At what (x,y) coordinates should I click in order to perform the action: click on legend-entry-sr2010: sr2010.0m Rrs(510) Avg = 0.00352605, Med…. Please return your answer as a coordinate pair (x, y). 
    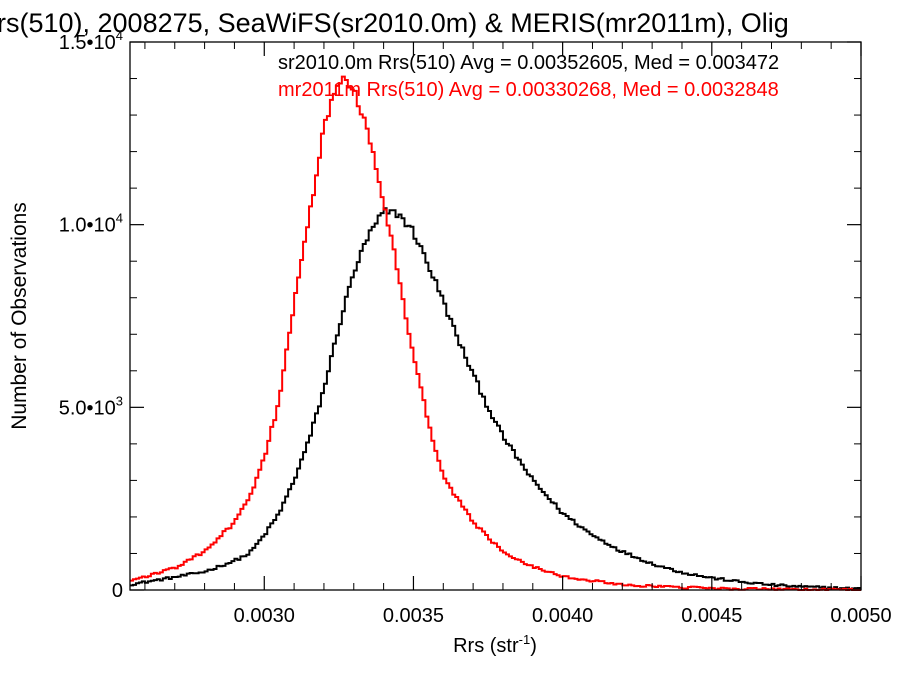
    Looking at the image, I should click on (528, 63).